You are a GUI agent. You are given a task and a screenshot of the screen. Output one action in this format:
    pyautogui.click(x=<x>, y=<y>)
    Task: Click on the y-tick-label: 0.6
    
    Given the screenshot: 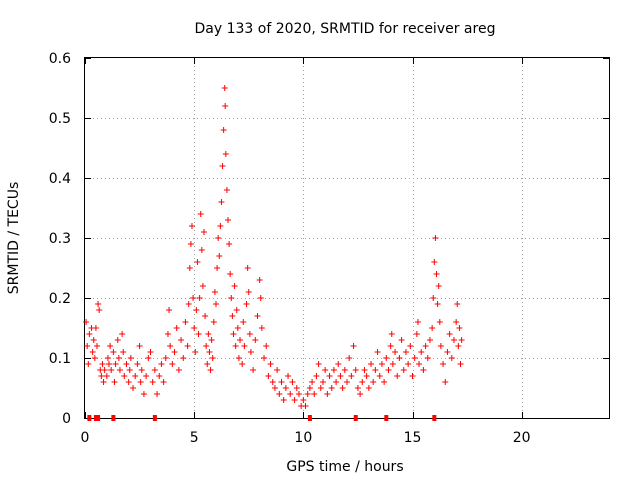 What is the action you would take?
    pyautogui.click(x=60, y=59)
    